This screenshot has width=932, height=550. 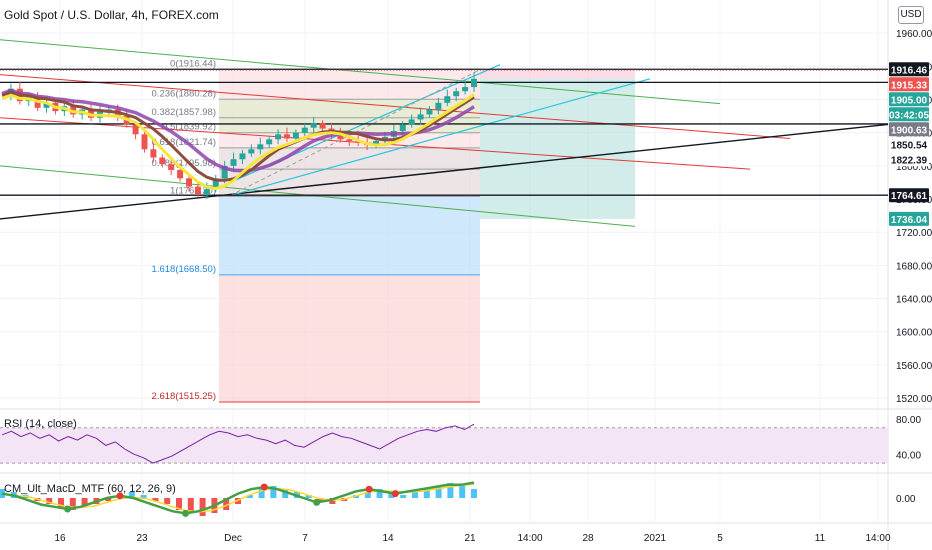 What do you see at coordinates (914, 300) in the screenshot?
I see `price-tick-label: 1640.00` at bounding box center [914, 300].